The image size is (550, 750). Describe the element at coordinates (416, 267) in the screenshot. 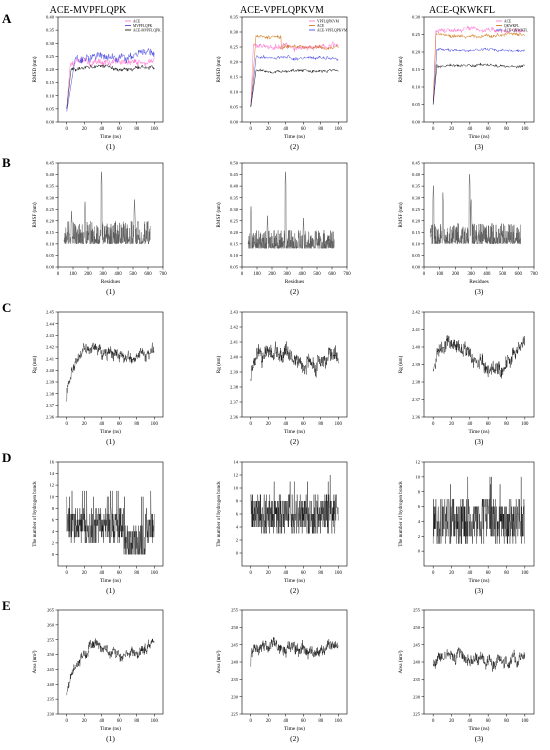

I see `y-tick-label: 0.00` at that location.